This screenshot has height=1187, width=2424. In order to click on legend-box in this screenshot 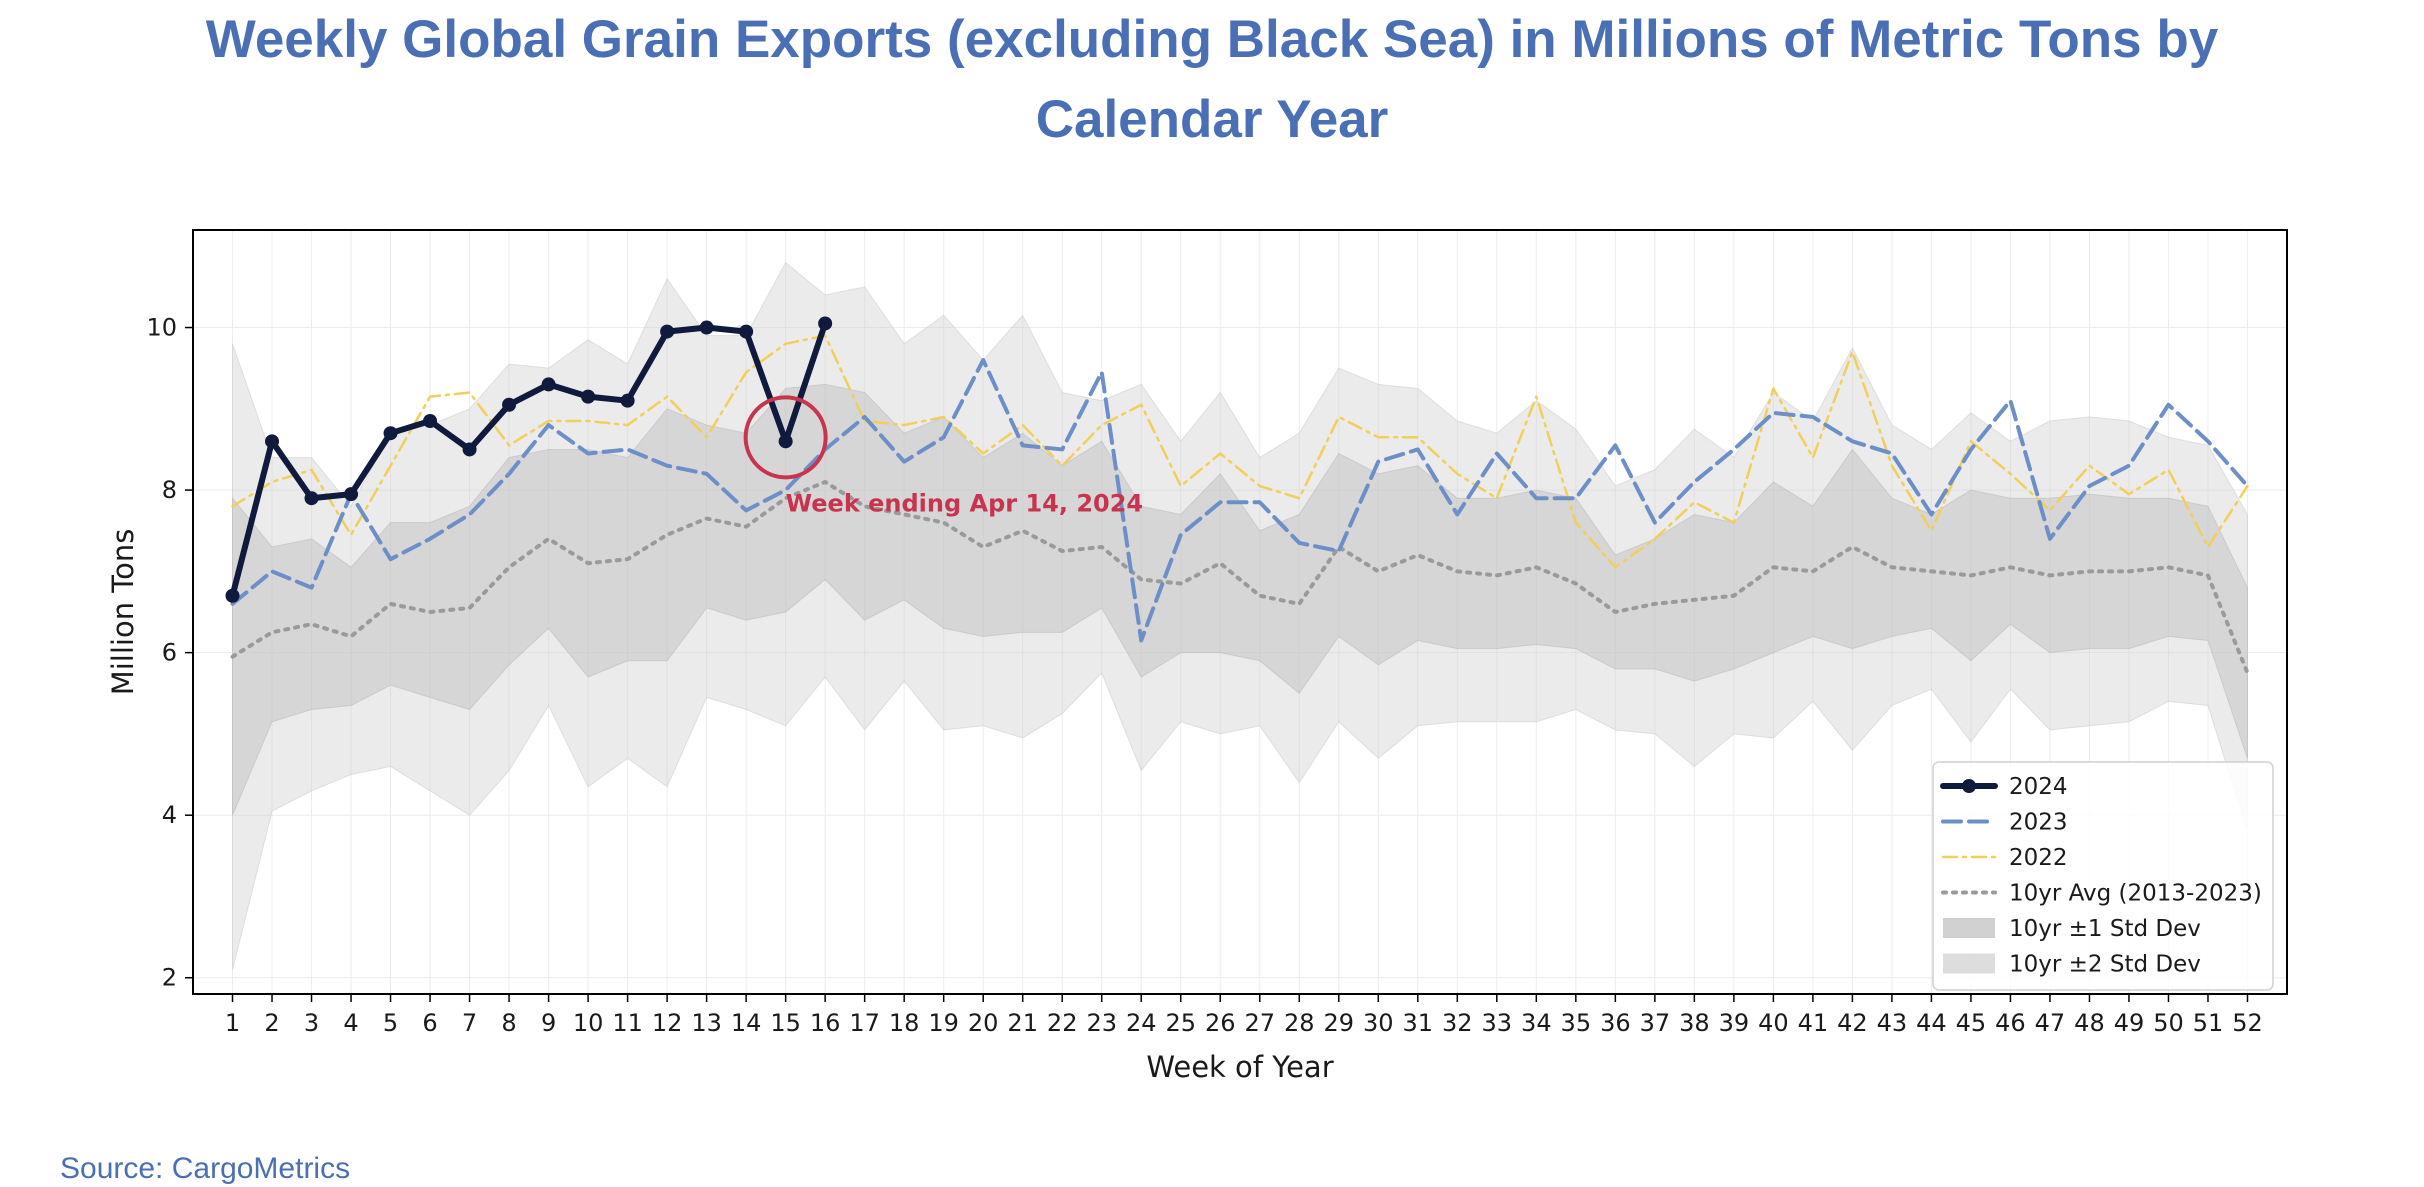, I will do `click(2103, 876)`.